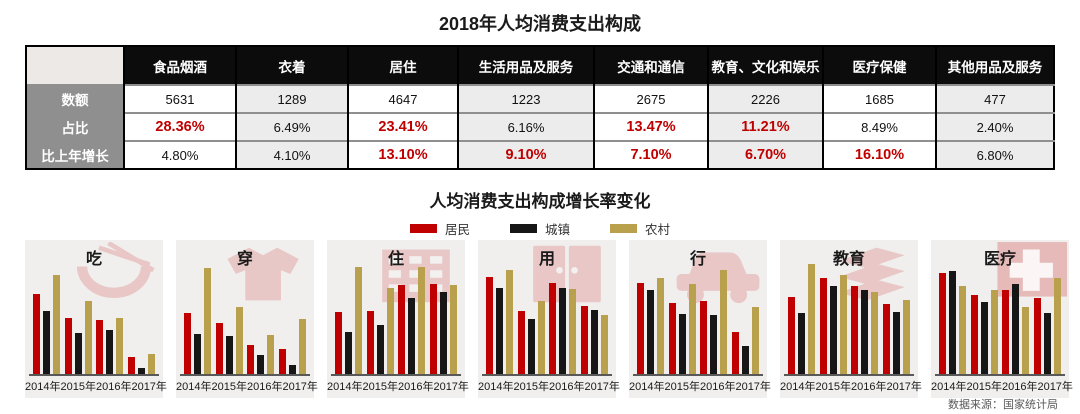 This screenshot has width=1080, height=414. What do you see at coordinates (265, 276) in the screenshot?
I see `tshirt-icon` at bounding box center [265, 276].